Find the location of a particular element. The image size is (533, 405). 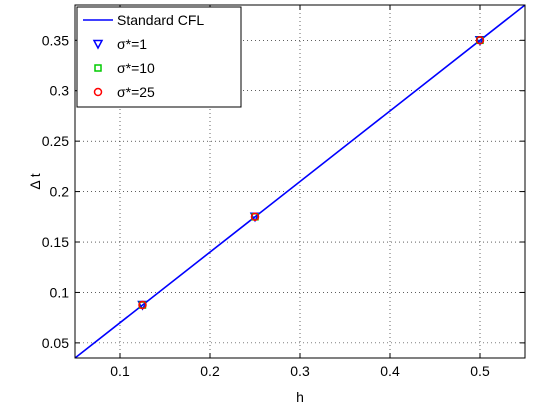

x-tick-label: 0.1 is located at coordinates (120, 371).